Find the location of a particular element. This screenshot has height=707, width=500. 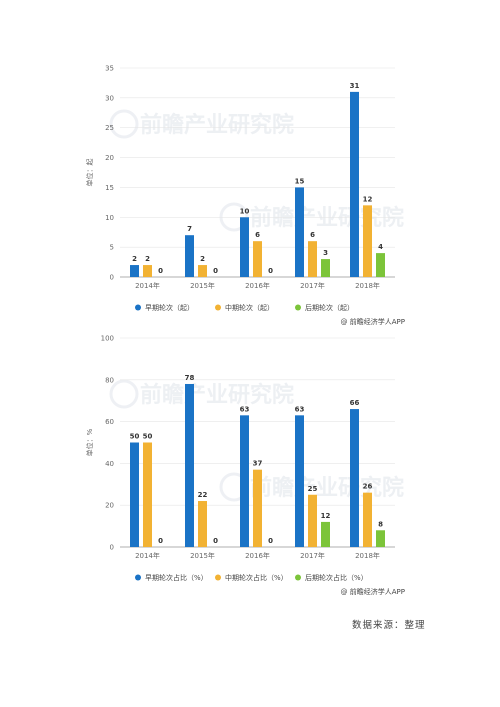

legend-label: 早期轮次（起） is located at coordinates (169, 307).